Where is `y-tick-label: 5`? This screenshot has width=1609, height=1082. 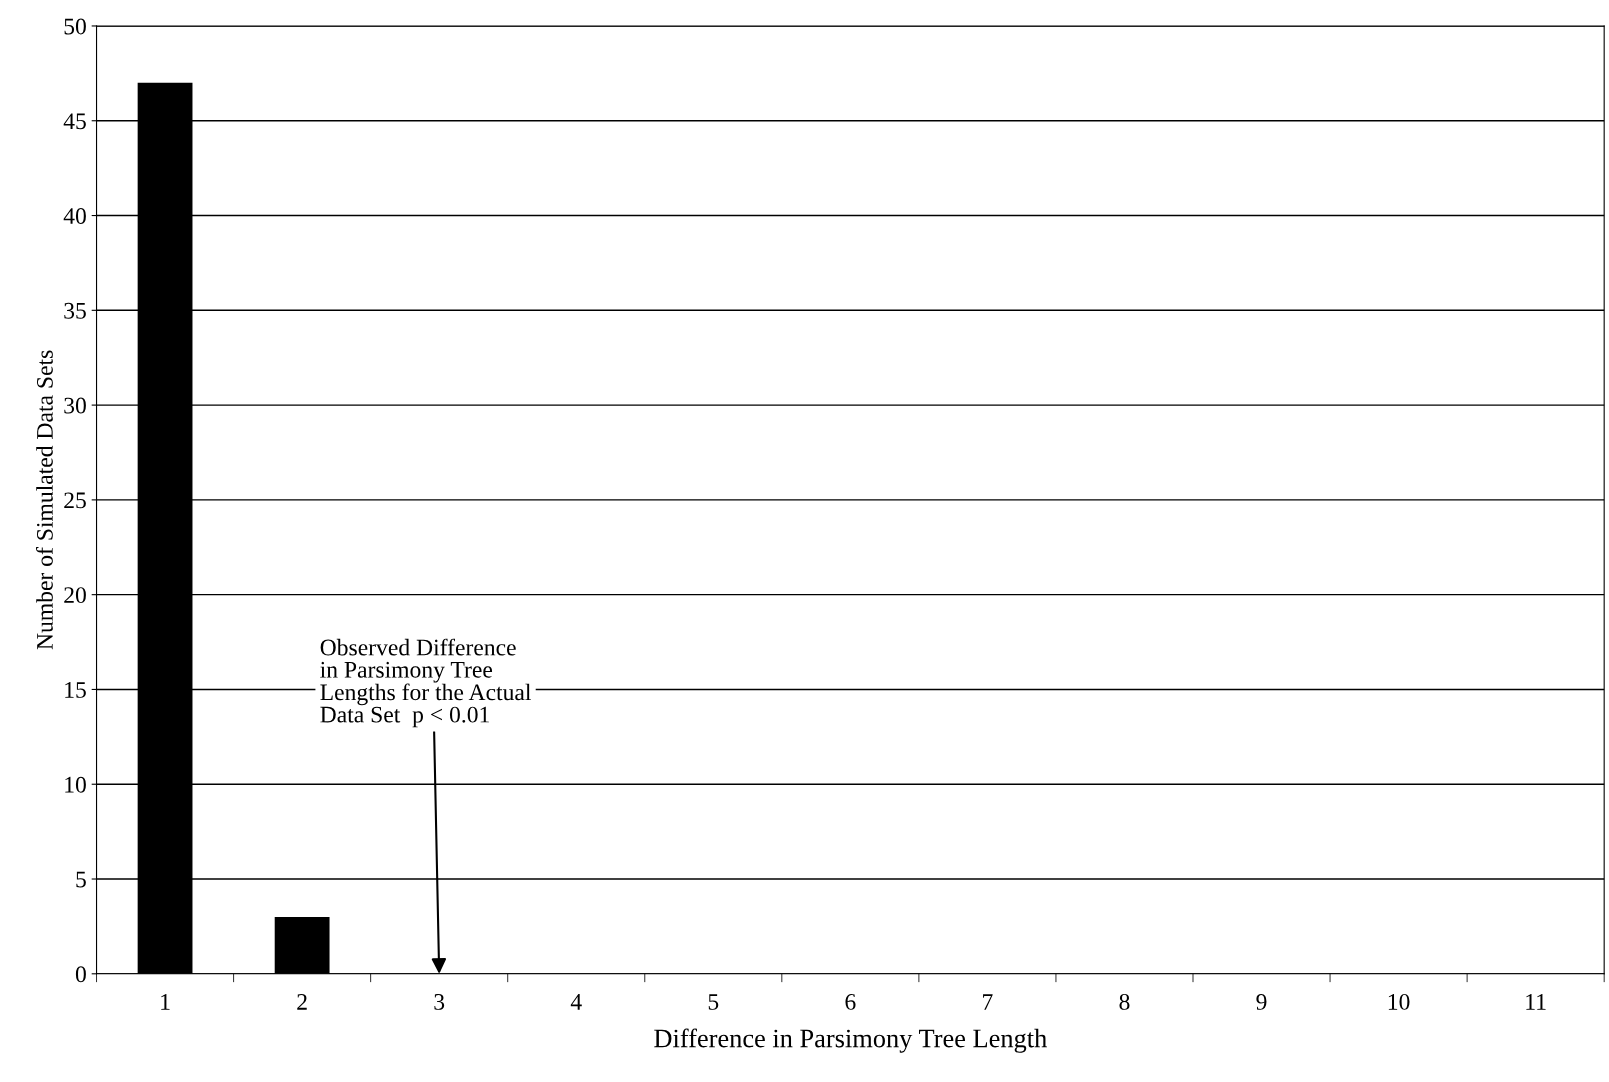 y-tick-label: 5 is located at coordinates (81, 879).